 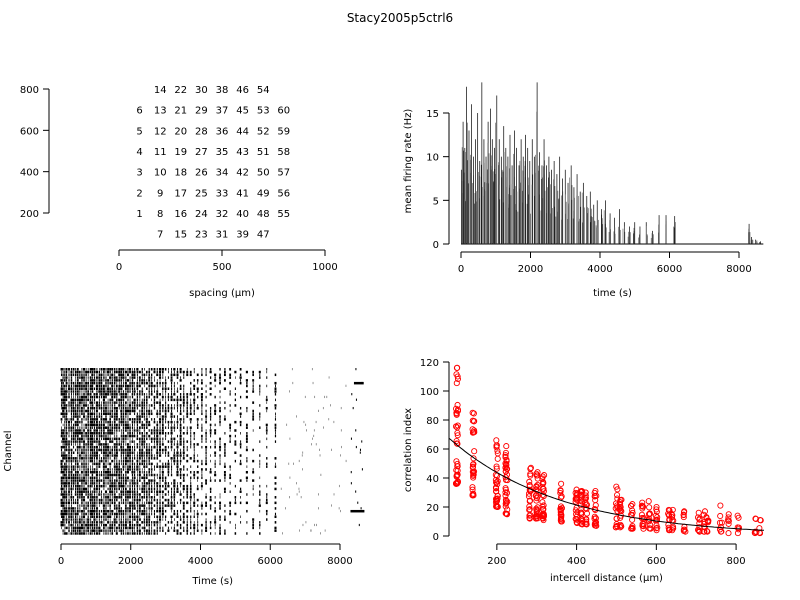 What do you see at coordinates (201, 173) in the screenshot?
I see `electrode-label: 26` at bounding box center [201, 173].